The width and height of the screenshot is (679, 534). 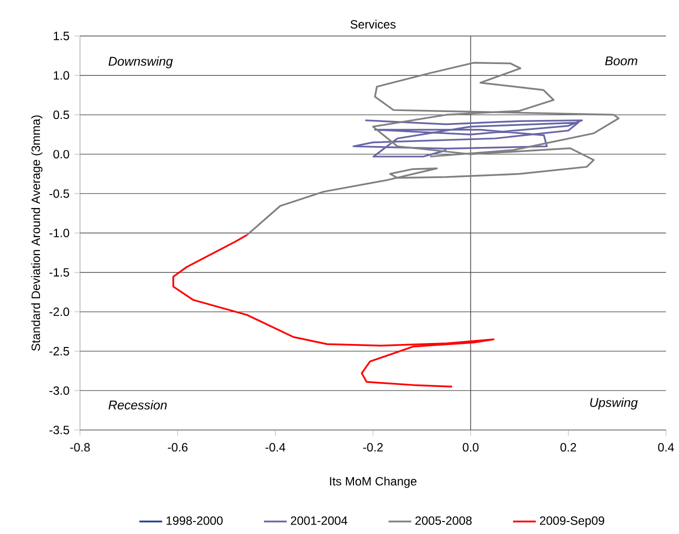 What do you see at coordinates (319, 520) in the screenshot?
I see `legend-label: 2001-2004` at bounding box center [319, 520].